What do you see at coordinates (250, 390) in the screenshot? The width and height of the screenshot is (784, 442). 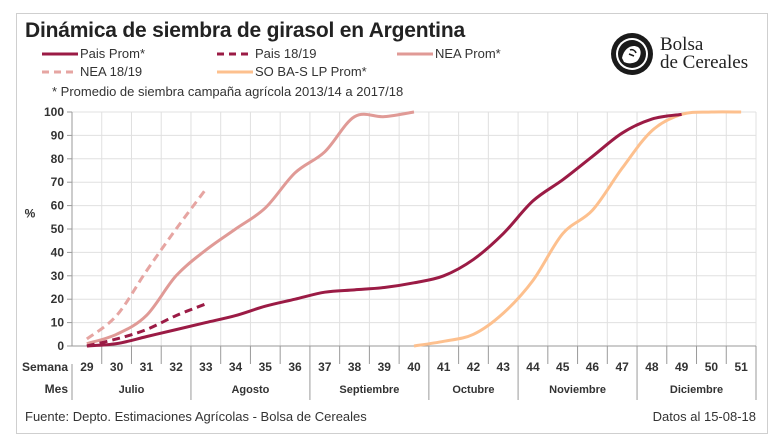 I see `month-label: Agosto` at bounding box center [250, 390].